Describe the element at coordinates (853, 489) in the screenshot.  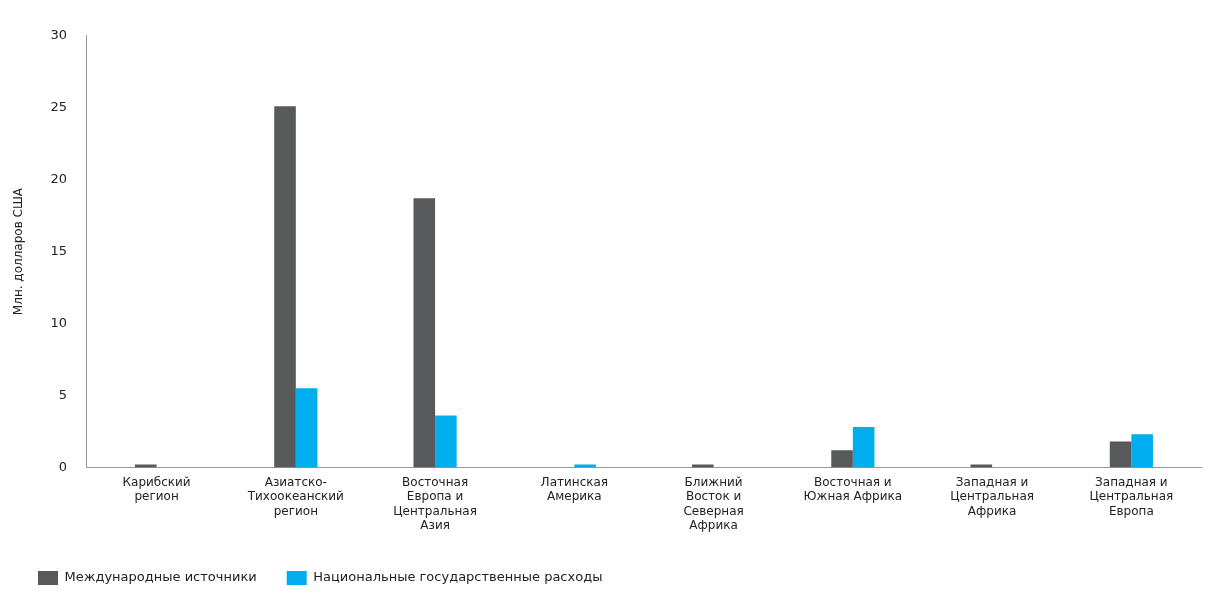
I see `x-tick-label: Восточная и Южная Африка` at that location.